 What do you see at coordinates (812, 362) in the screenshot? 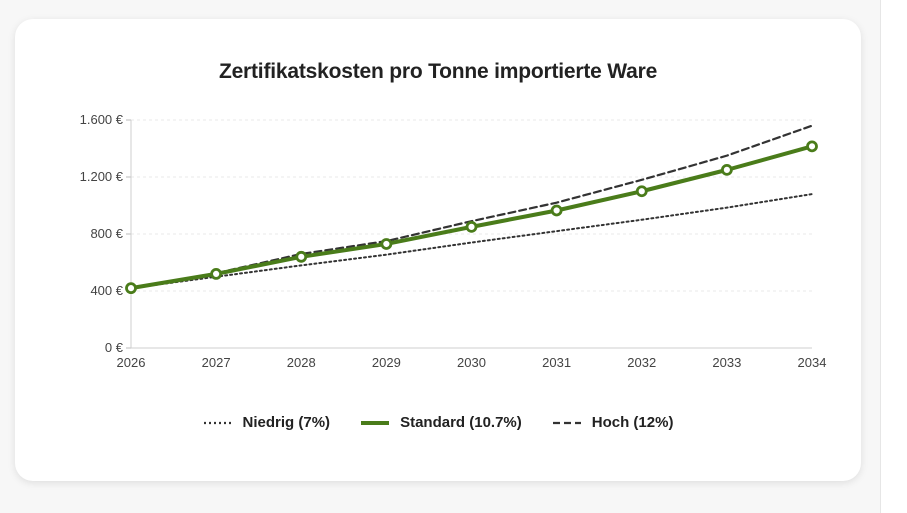
I see `x-tick-label: 2034` at bounding box center [812, 362].